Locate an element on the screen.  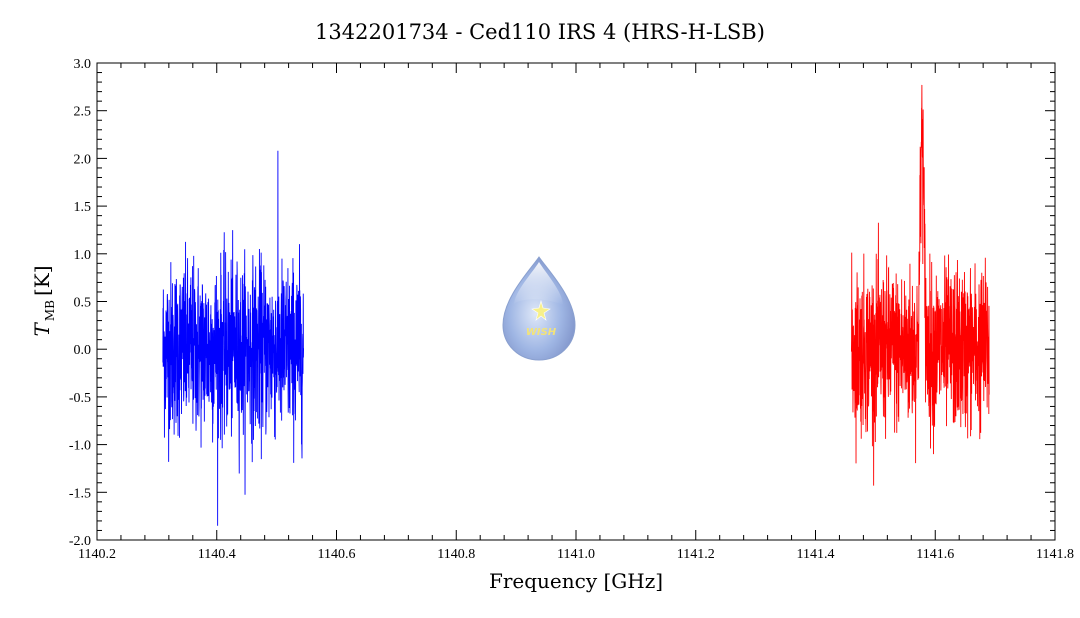
y-tick-label: 0.0 is located at coordinates (83, 350).